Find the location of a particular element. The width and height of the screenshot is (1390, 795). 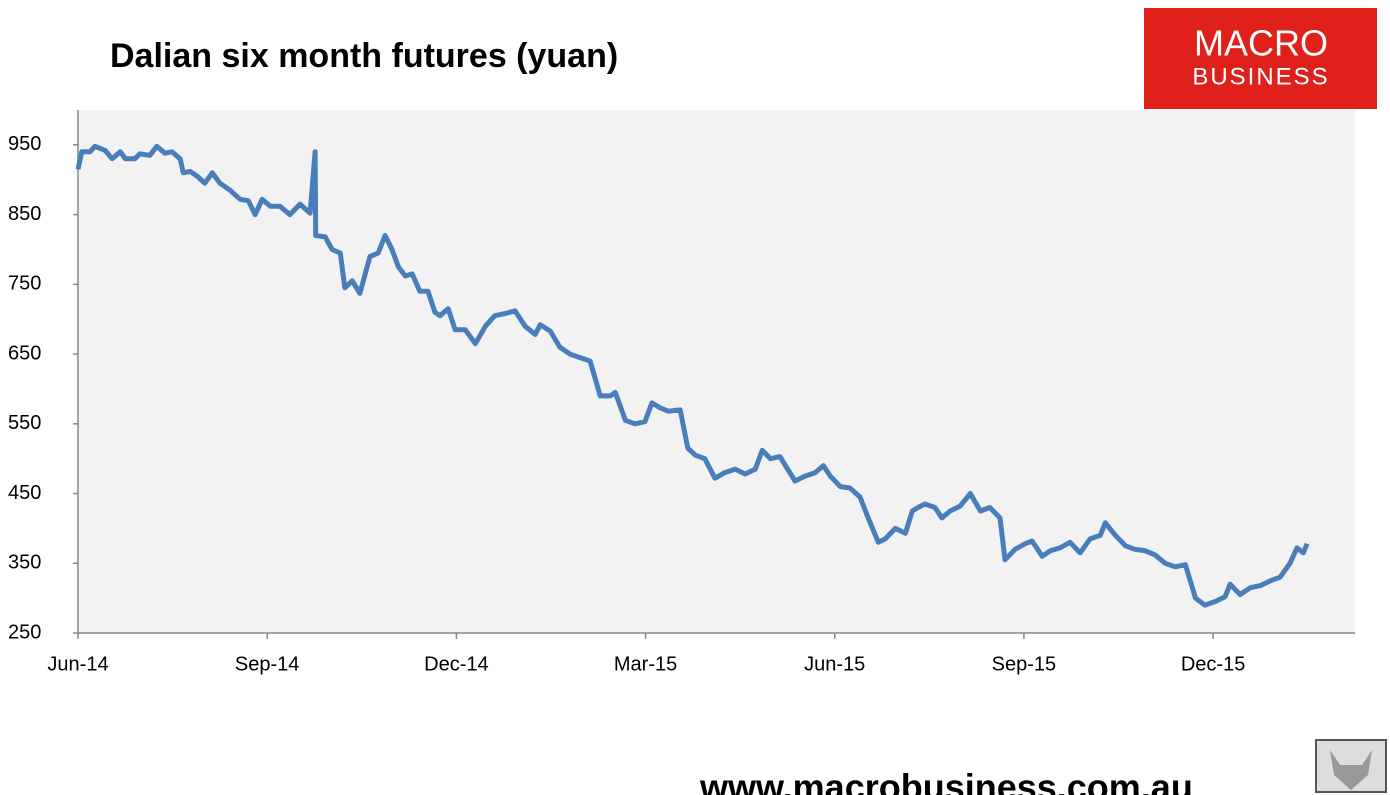

logo-text: MACRO is located at coordinates (1261, 43).